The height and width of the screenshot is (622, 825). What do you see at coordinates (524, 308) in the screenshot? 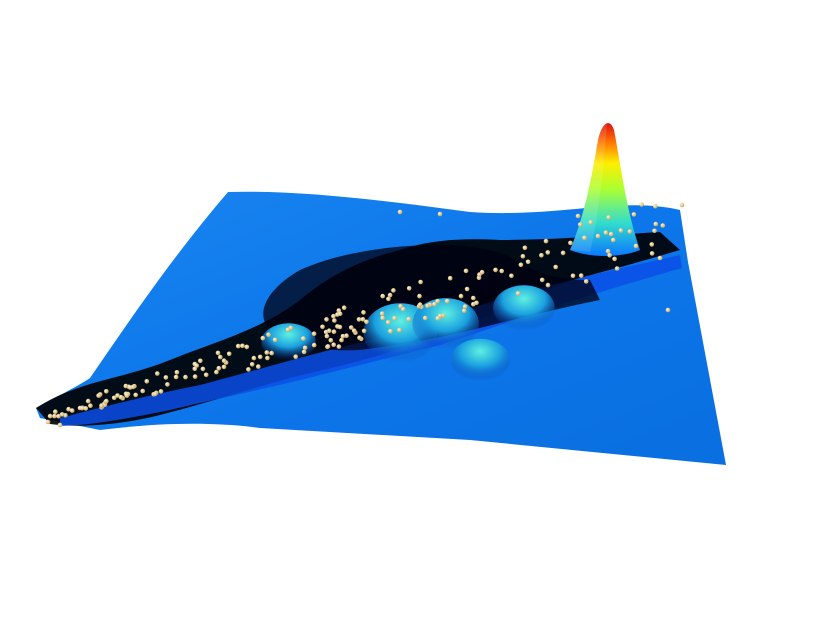
I see `surface-bump` at bounding box center [524, 308].